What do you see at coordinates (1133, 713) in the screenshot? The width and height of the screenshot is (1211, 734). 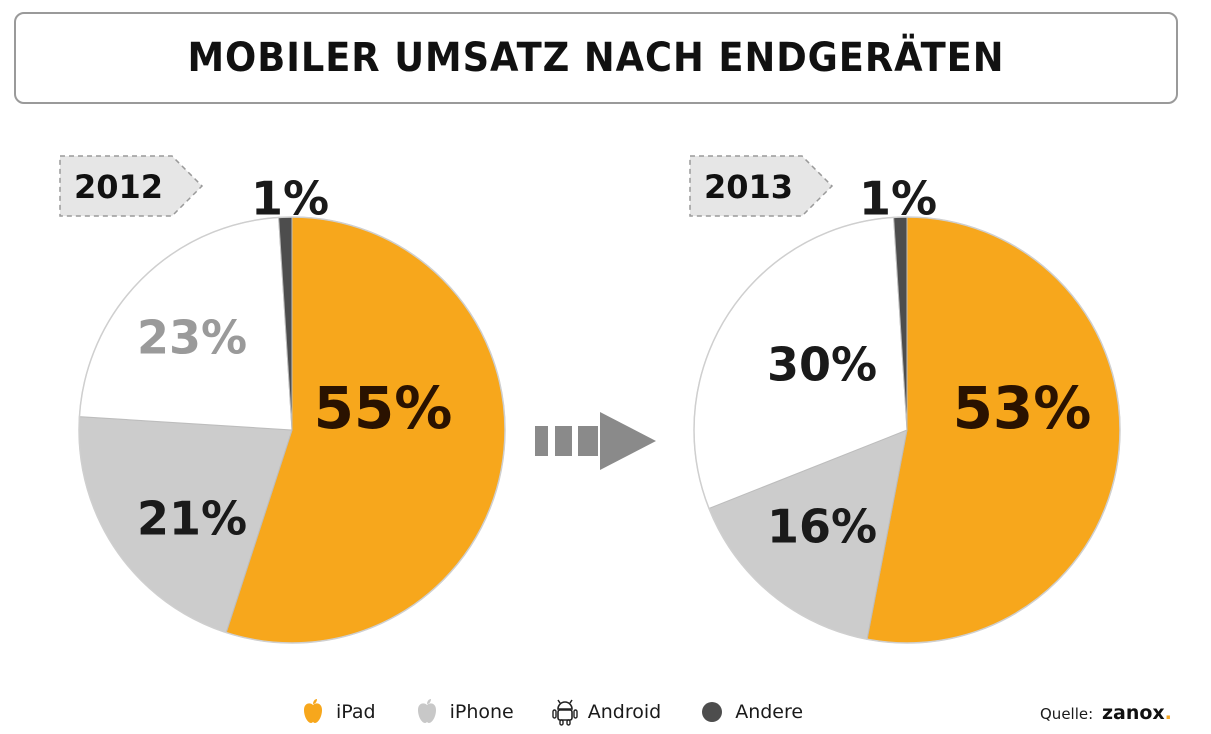 I see `source-brand-name: zanox` at bounding box center [1133, 713].